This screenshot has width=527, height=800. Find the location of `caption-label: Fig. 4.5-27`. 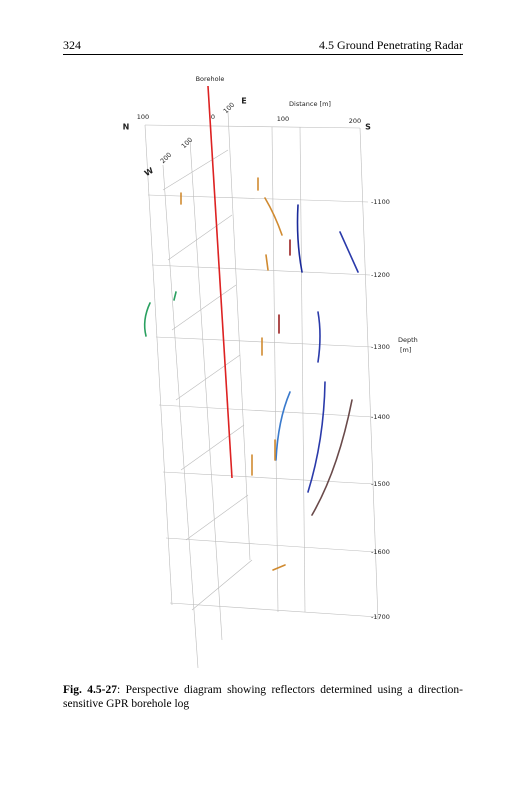

caption-label: Fig. 4.5-27 is located at coordinates (90, 690).